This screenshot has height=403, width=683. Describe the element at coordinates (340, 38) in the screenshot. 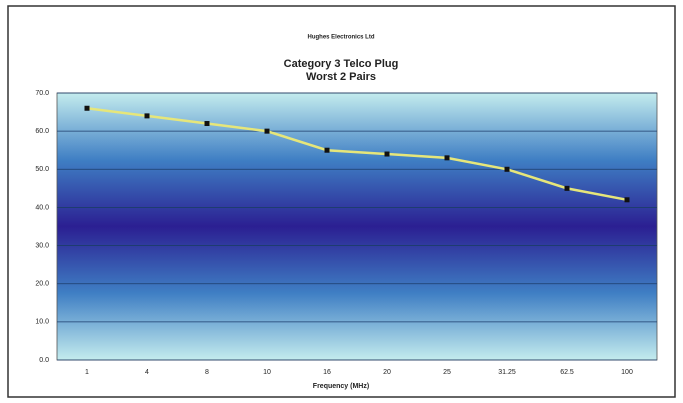

I see `company: Hughes Electronics Ltd` at that location.